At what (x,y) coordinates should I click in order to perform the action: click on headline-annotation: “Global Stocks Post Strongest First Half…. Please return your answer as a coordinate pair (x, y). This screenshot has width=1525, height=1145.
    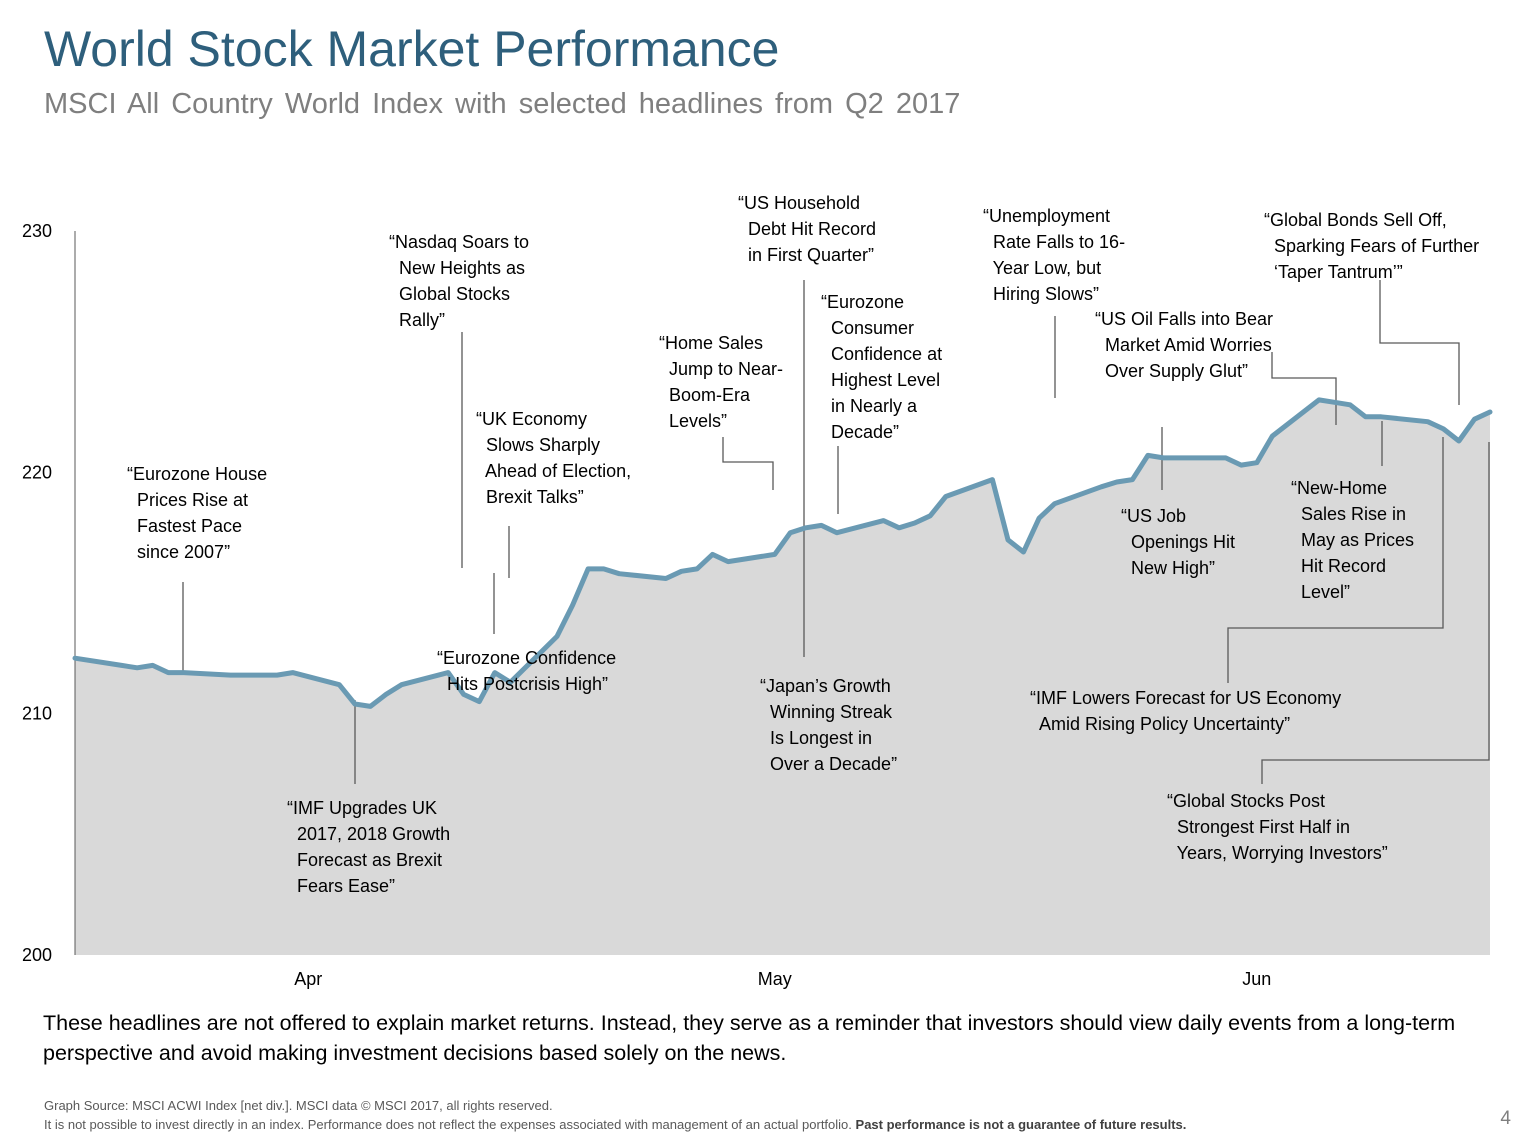
    Looking at the image, I should click on (1277, 827).